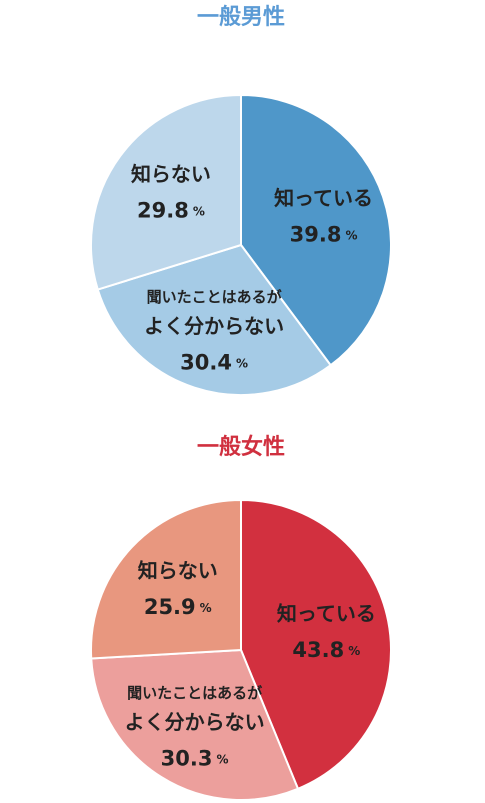 Image resolution: width=485 pixels, height=803 pixels. What do you see at coordinates (241, 17) in the screenshot?
I see `chart-title: 一般男性` at bounding box center [241, 17].